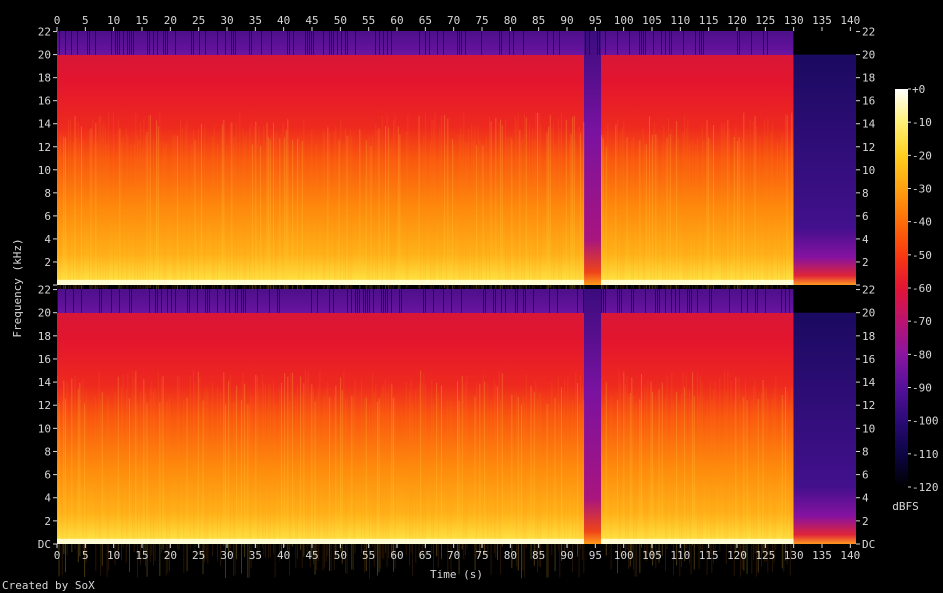  I want to click on colorbar-tick-label: -80, so click(922, 354).